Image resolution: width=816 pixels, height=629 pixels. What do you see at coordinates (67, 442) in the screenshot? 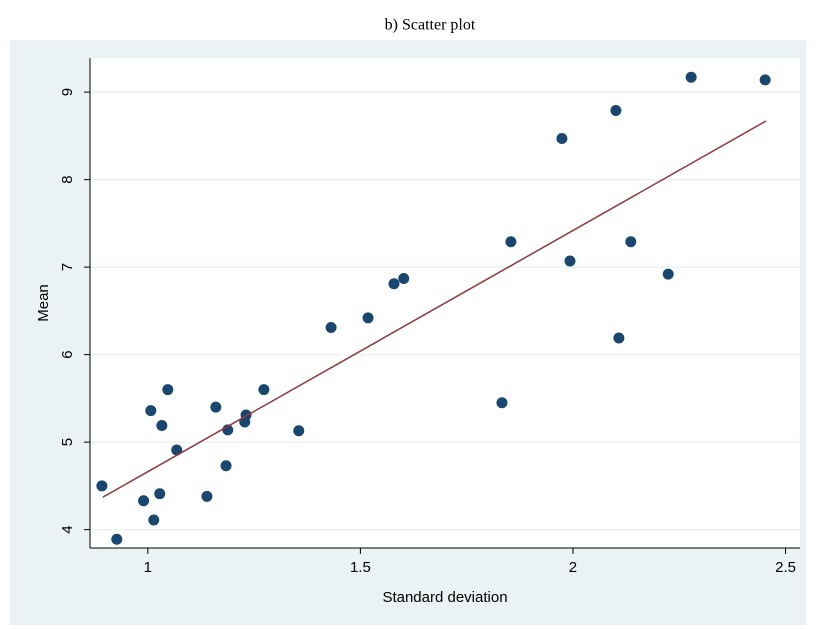
I see `y-tick-label: 5` at bounding box center [67, 442].